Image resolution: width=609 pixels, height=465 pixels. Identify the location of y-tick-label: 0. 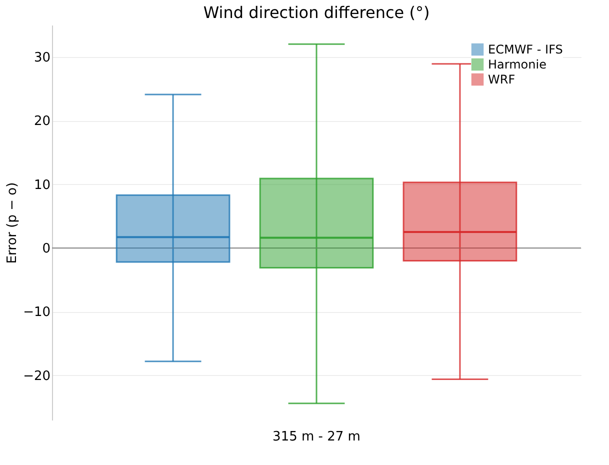
(46, 248).